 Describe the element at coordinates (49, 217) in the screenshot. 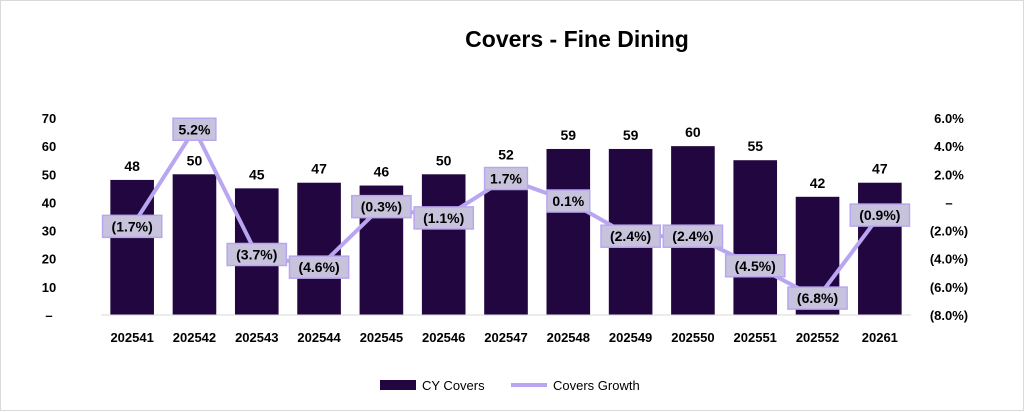

I see `left-axis: – 10 20 30 40 50 60 70` at that location.